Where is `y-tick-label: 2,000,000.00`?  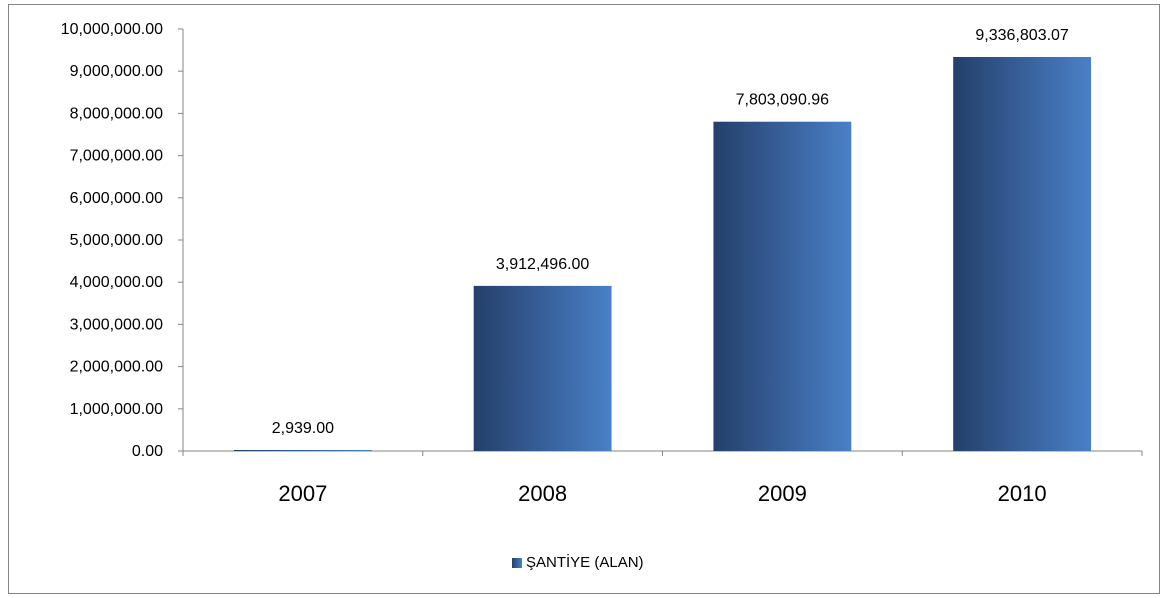
y-tick-label: 2,000,000.00 is located at coordinates (117, 367).